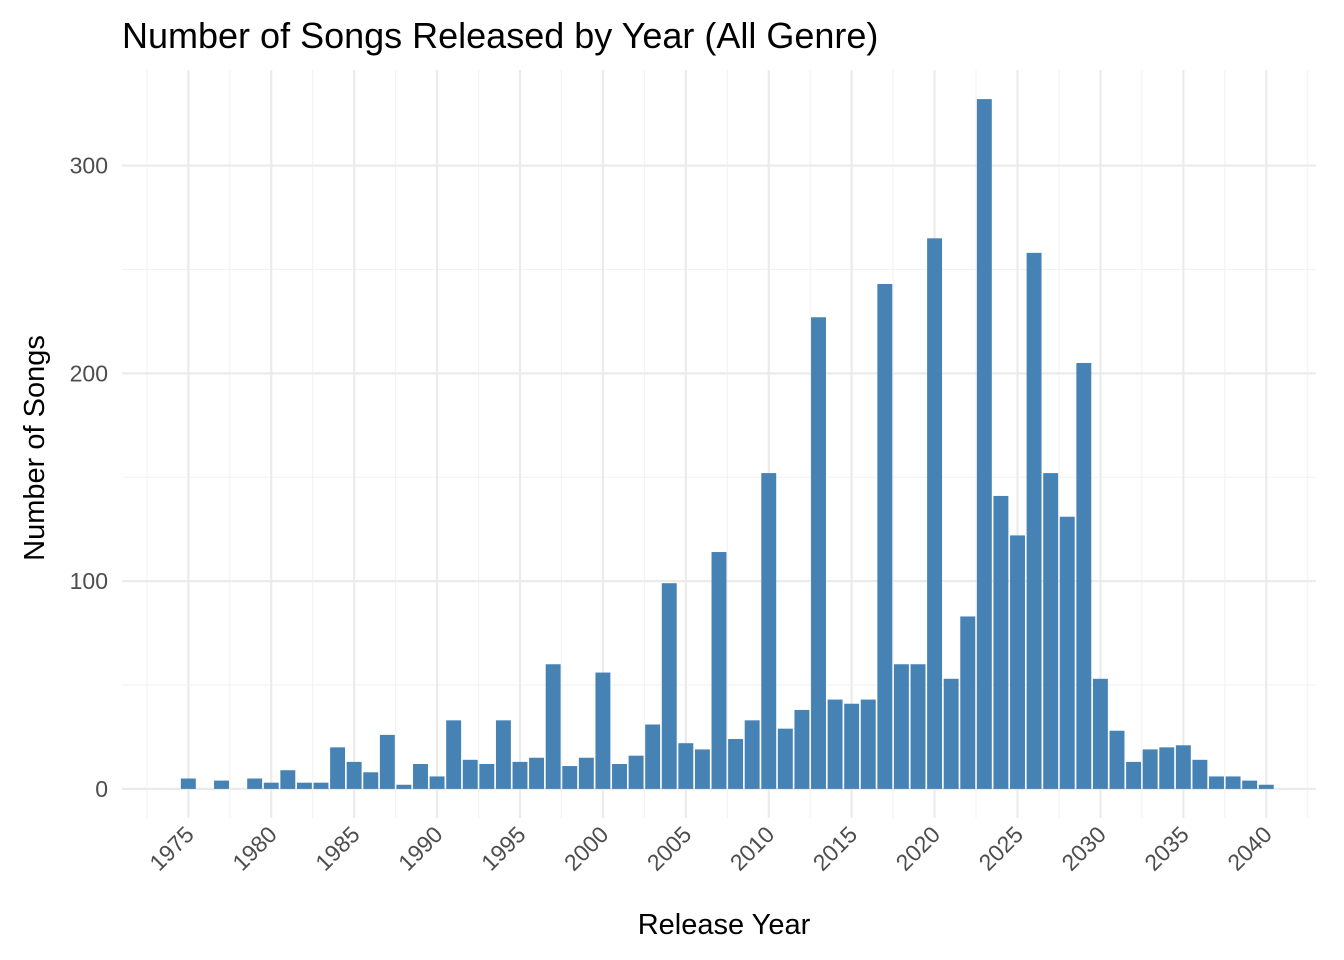  Describe the element at coordinates (1000, 848) in the screenshot. I see `x-tick-label: 2025` at that location.